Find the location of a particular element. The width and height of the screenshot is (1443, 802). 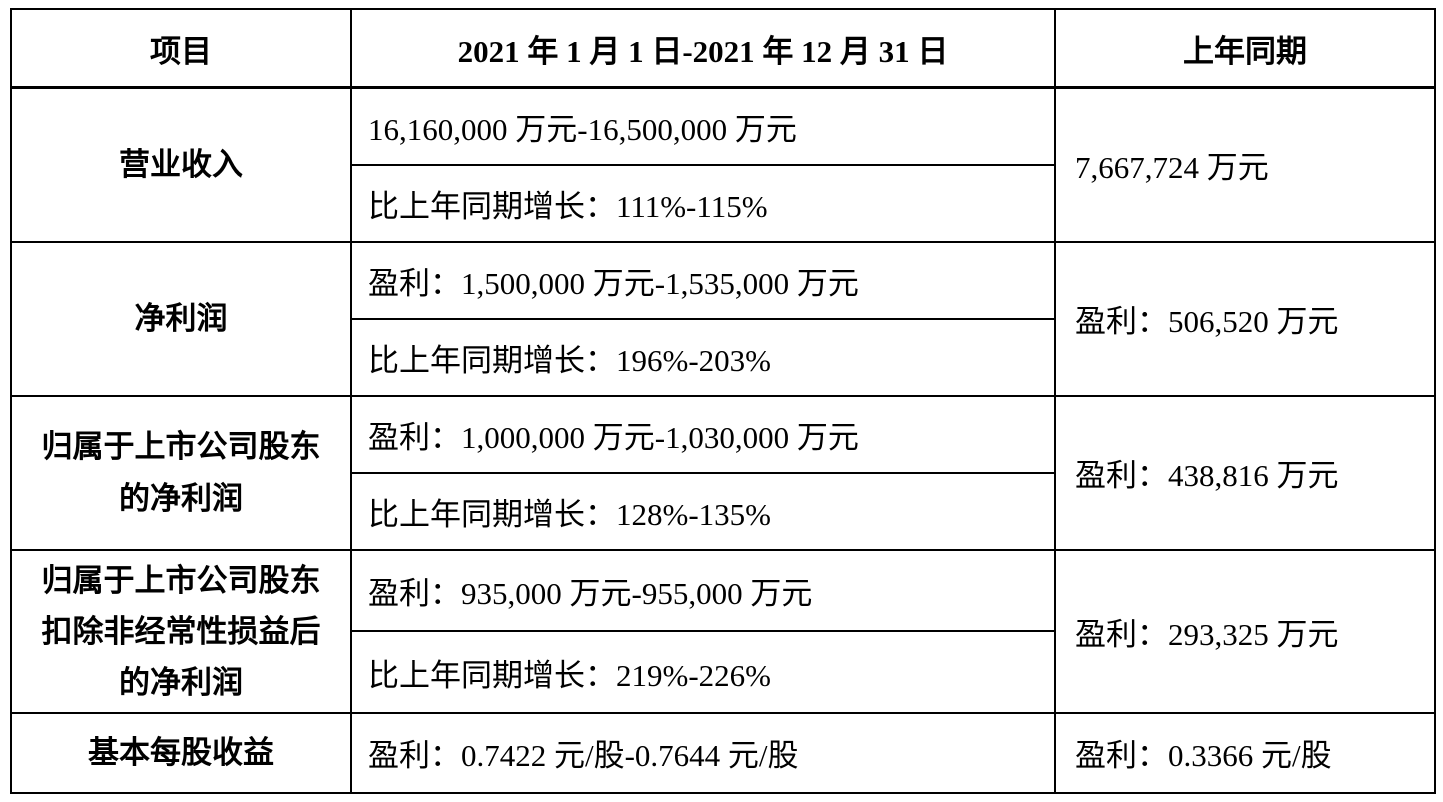

revenue-range-value: 16,160,000 万元-16,500,000 万元 is located at coordinates (703, 126).